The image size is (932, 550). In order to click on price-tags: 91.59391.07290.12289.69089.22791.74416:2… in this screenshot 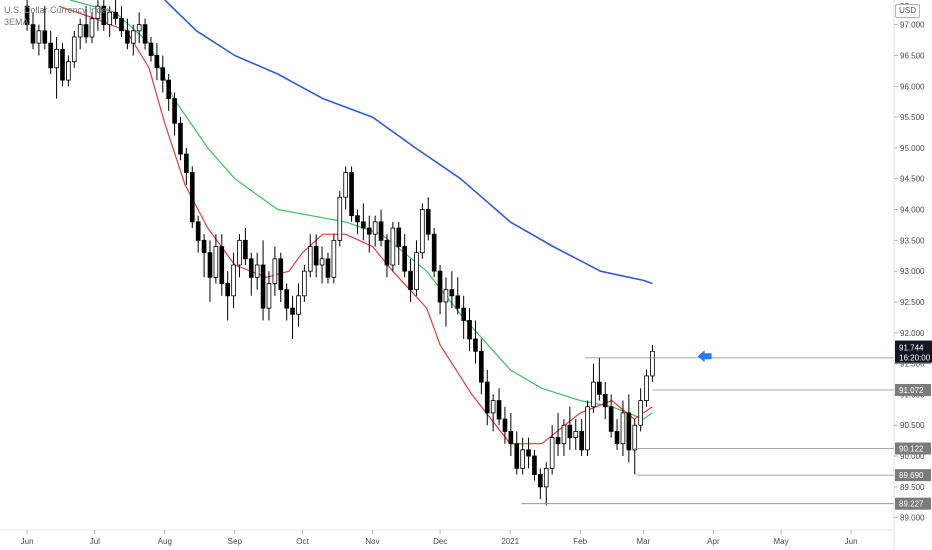, I will do `click(913, 425)`.